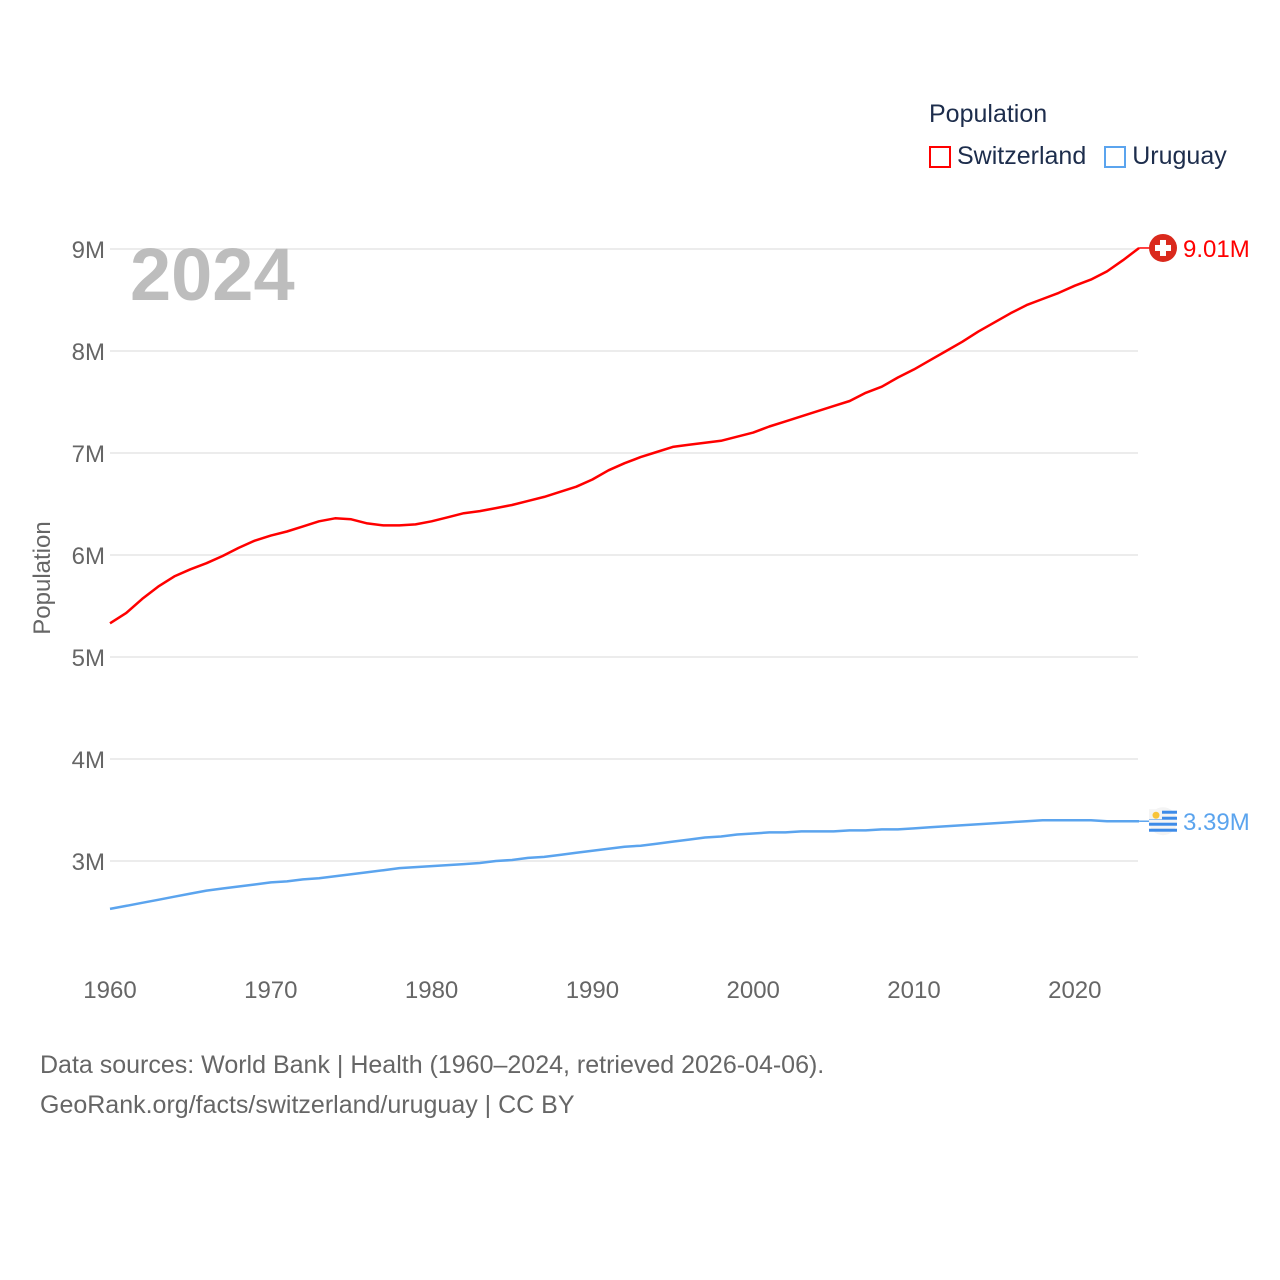 Image resolution: width=1280 pixels, height=1280 pixels. What do you see at coordinates (1074, 990) in the screenshot?
I see `x-tick-label: 2020` at bounding box center [1074, 990].